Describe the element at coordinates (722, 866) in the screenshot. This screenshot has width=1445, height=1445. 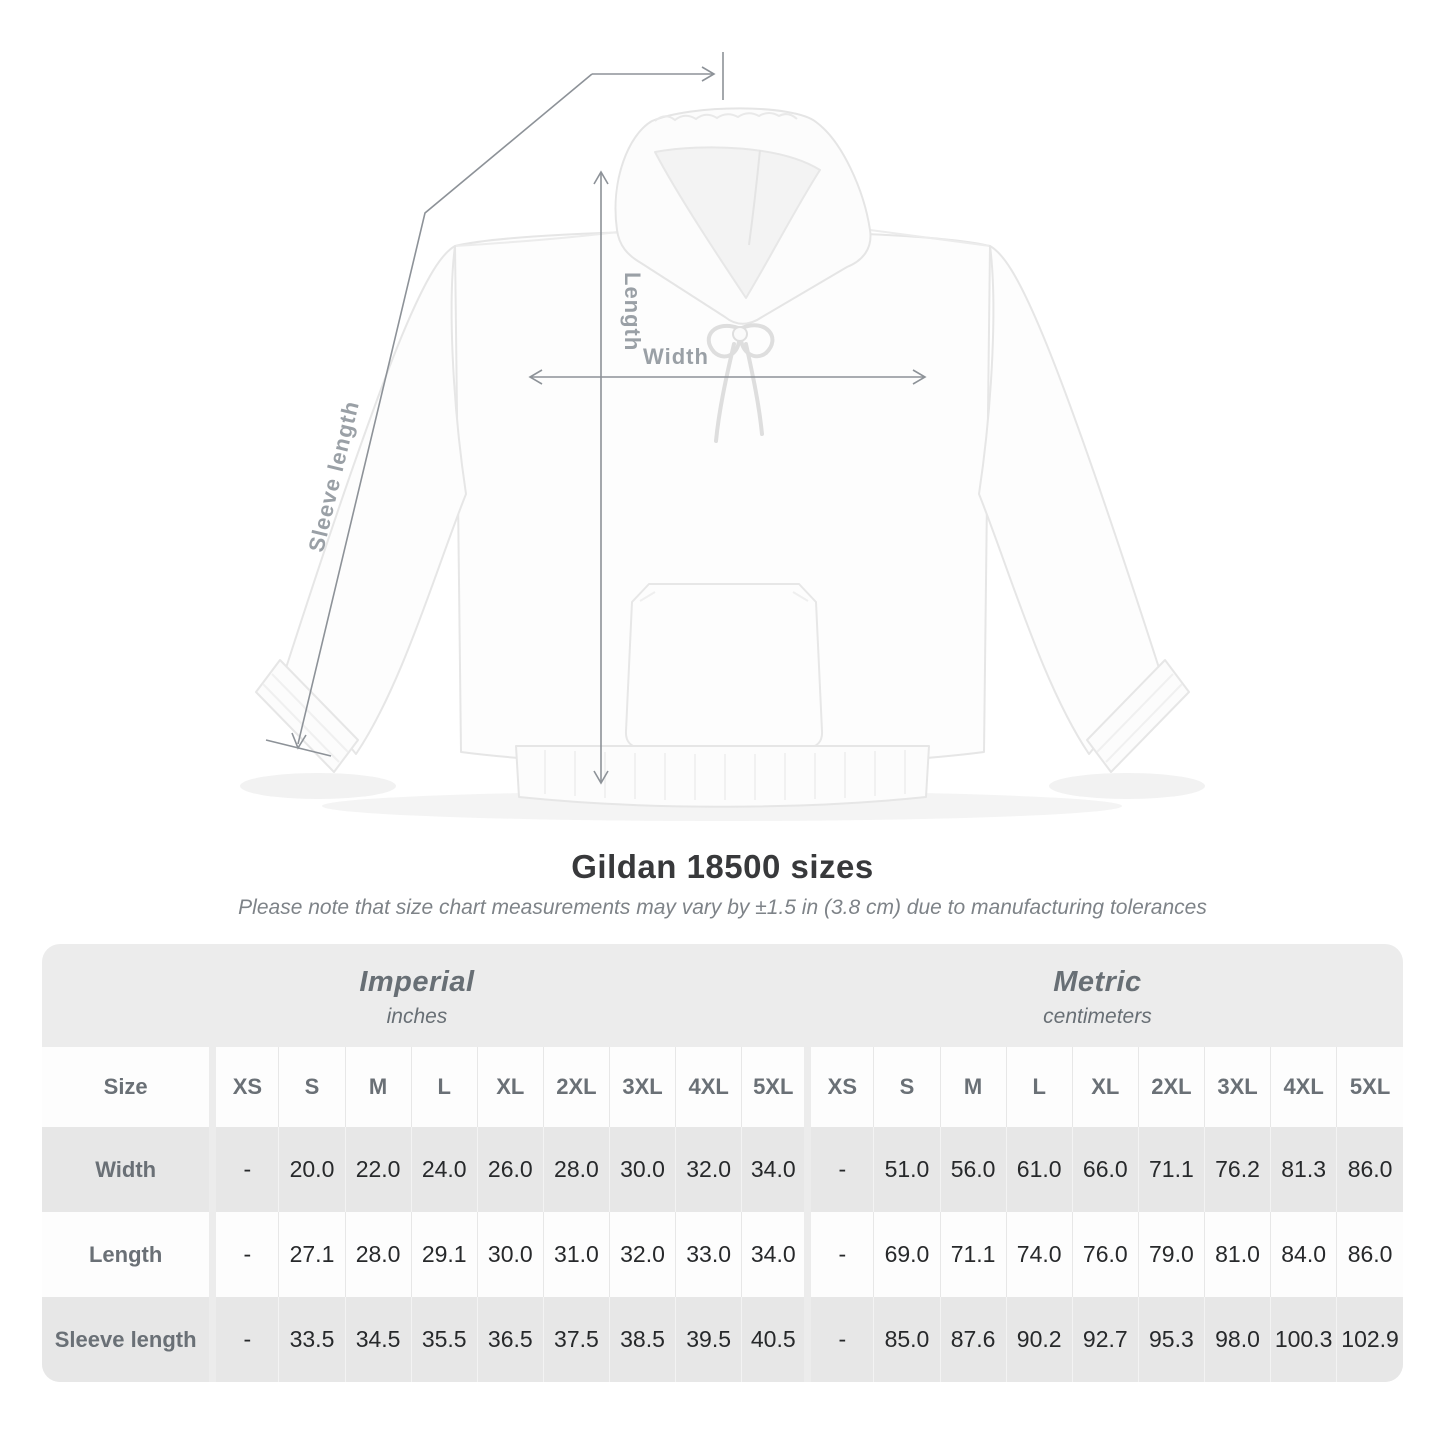
I see `page-title: Gildan 18500 sizes` at that location.